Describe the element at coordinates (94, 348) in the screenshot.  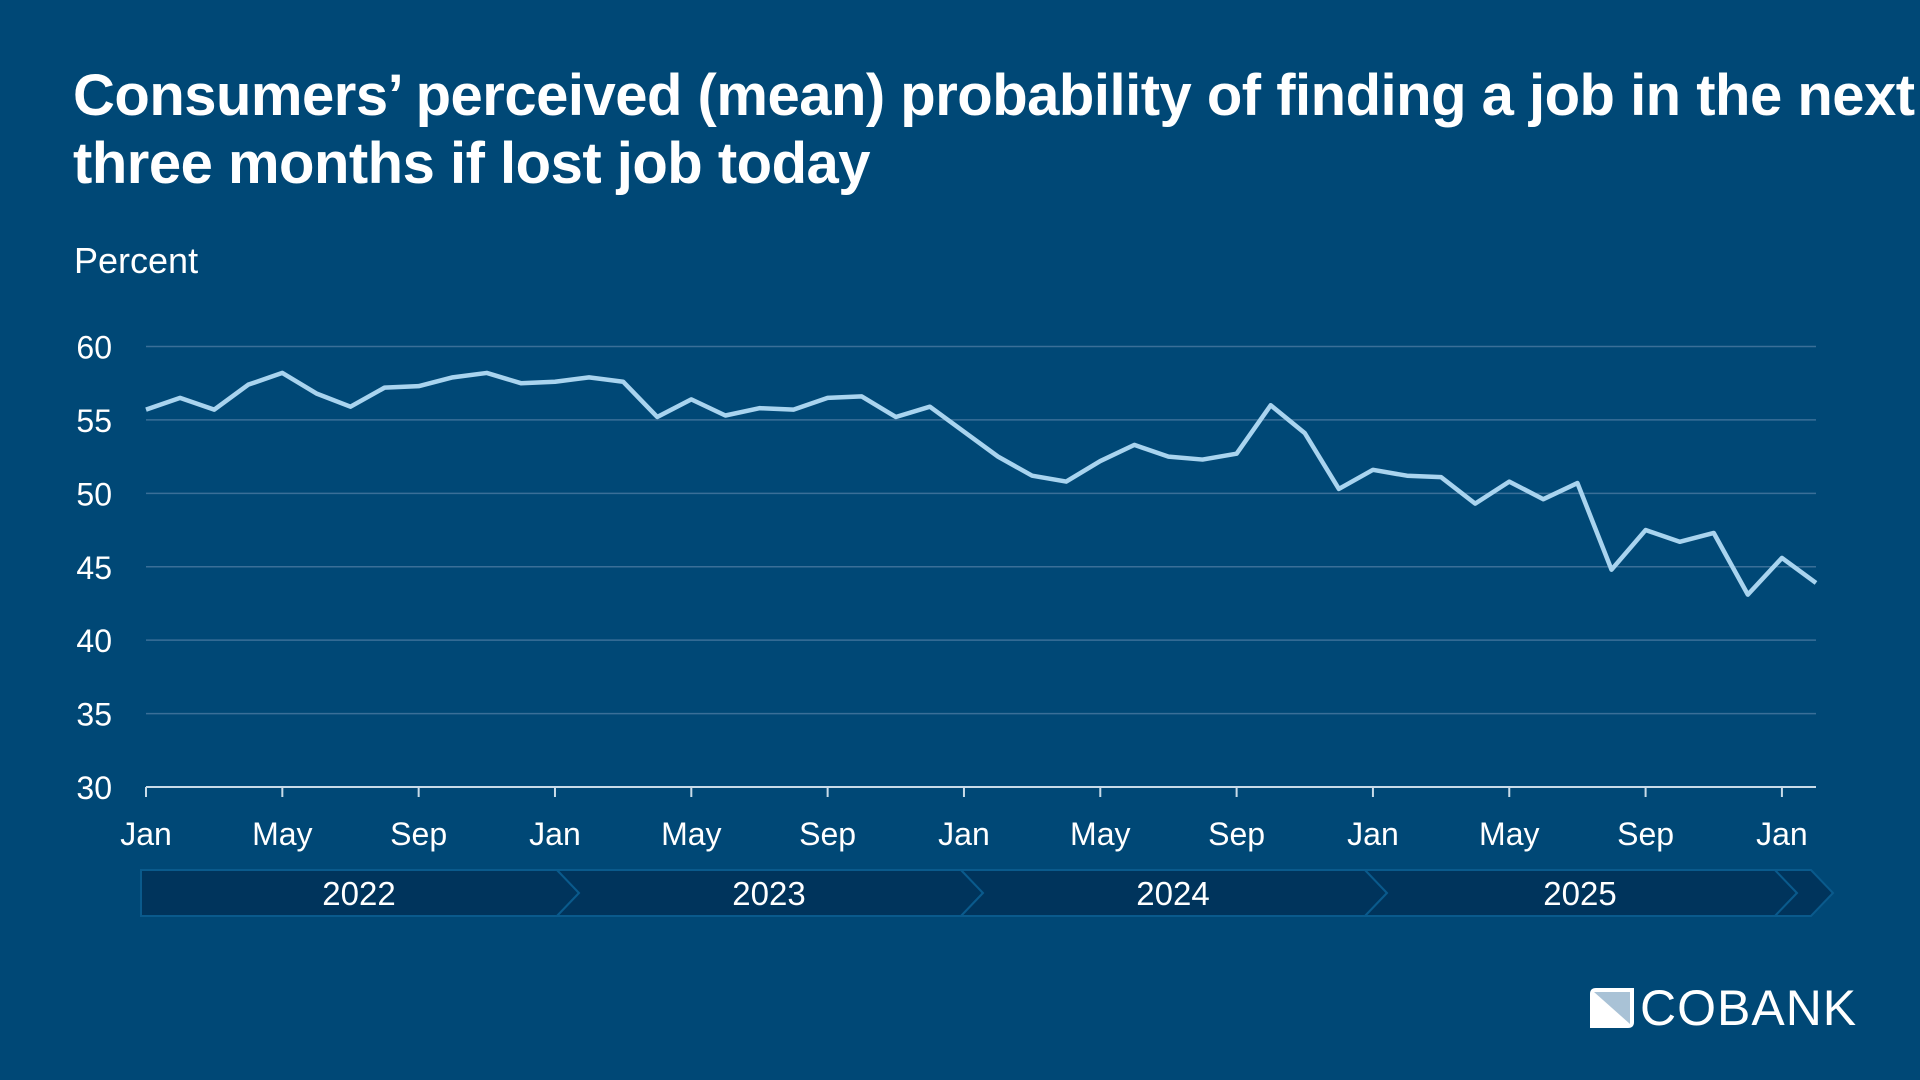
I see `y-tick-label: 60` at that location.